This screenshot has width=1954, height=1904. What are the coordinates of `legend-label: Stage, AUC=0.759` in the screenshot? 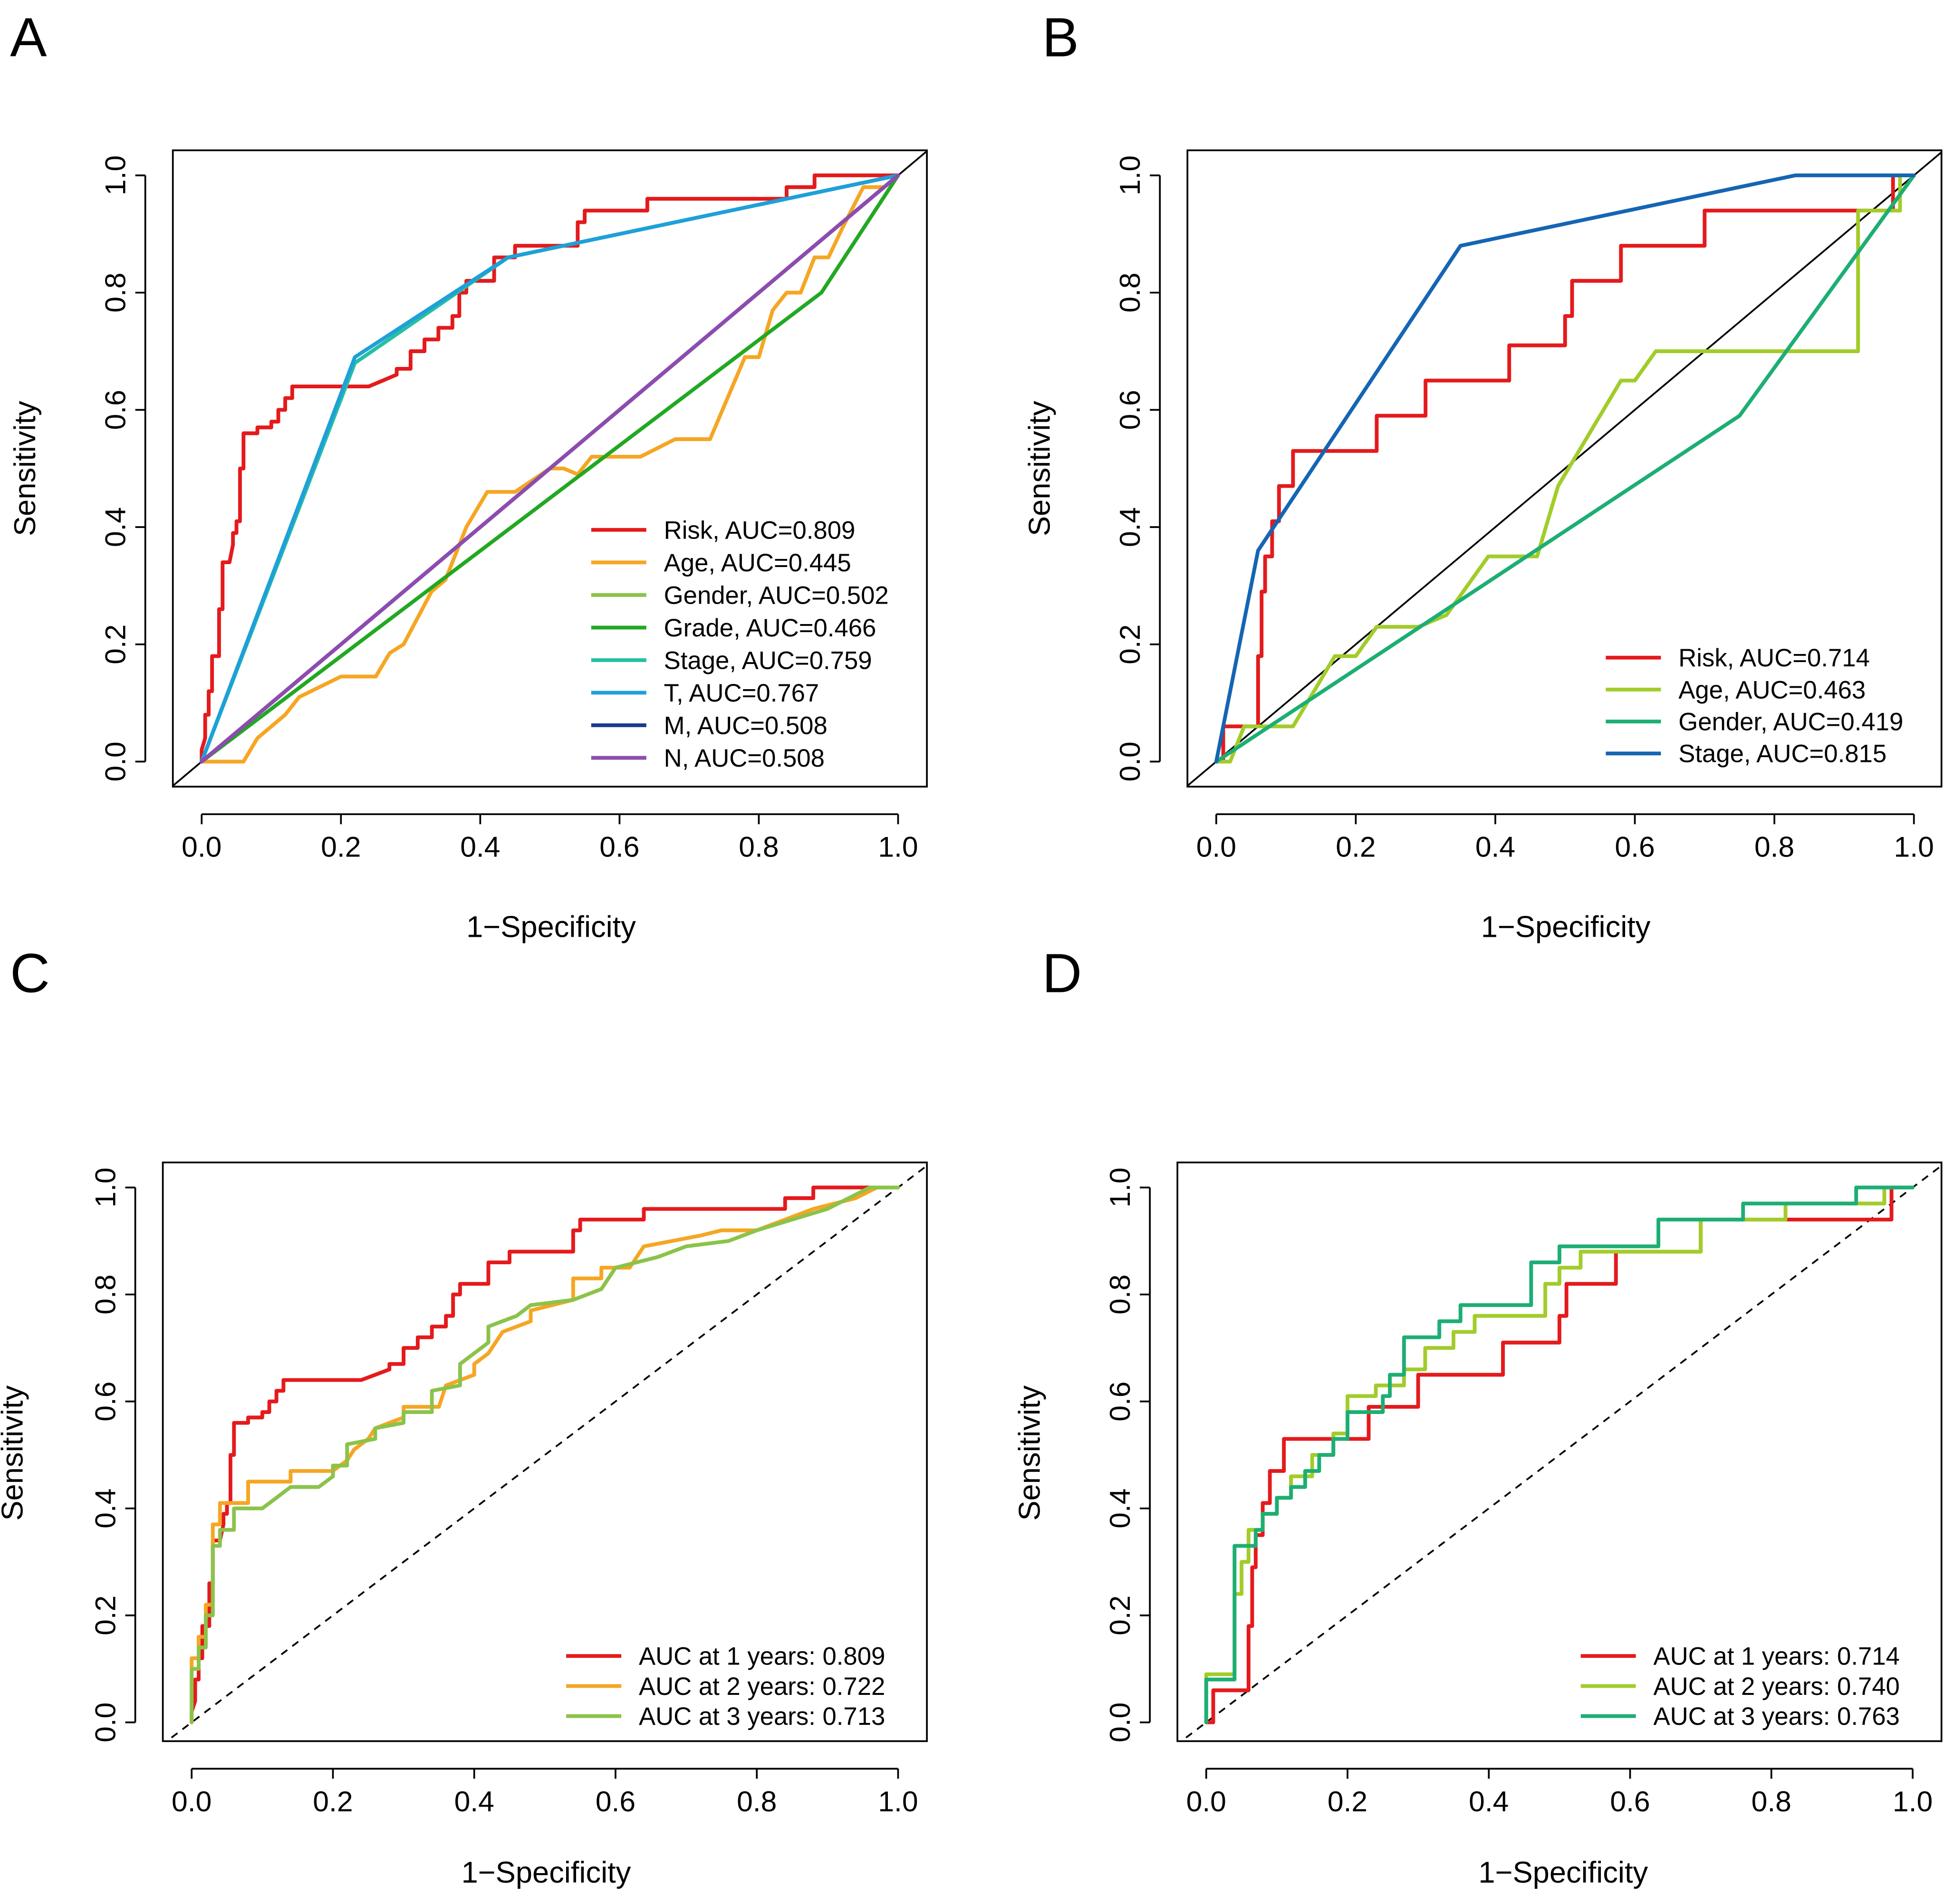 It's located at (768, 660).